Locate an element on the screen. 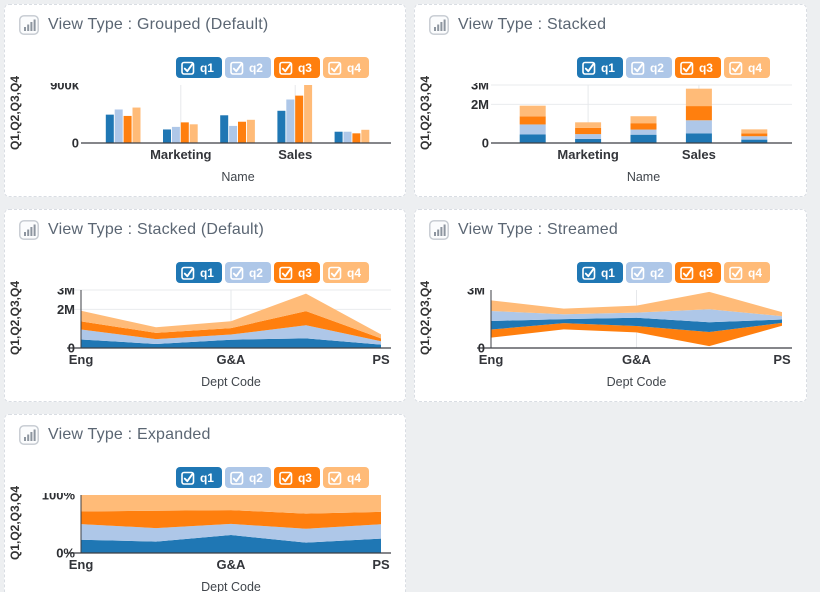  chart-plot: 3M 0 Eng G&A PS Dept Code is located at coordinates (610, 344).